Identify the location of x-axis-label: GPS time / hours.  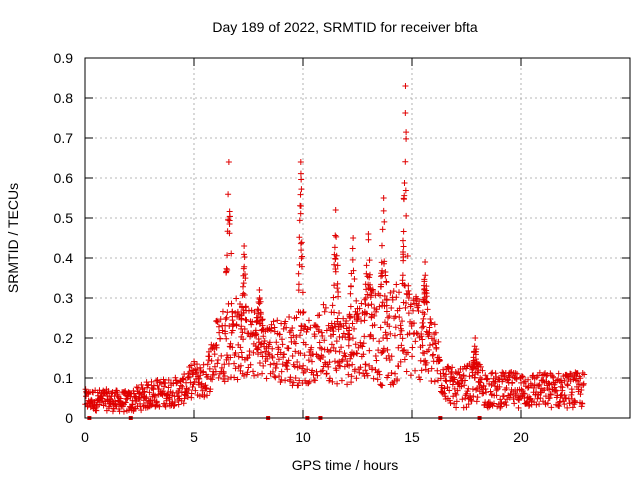
(345, 465).